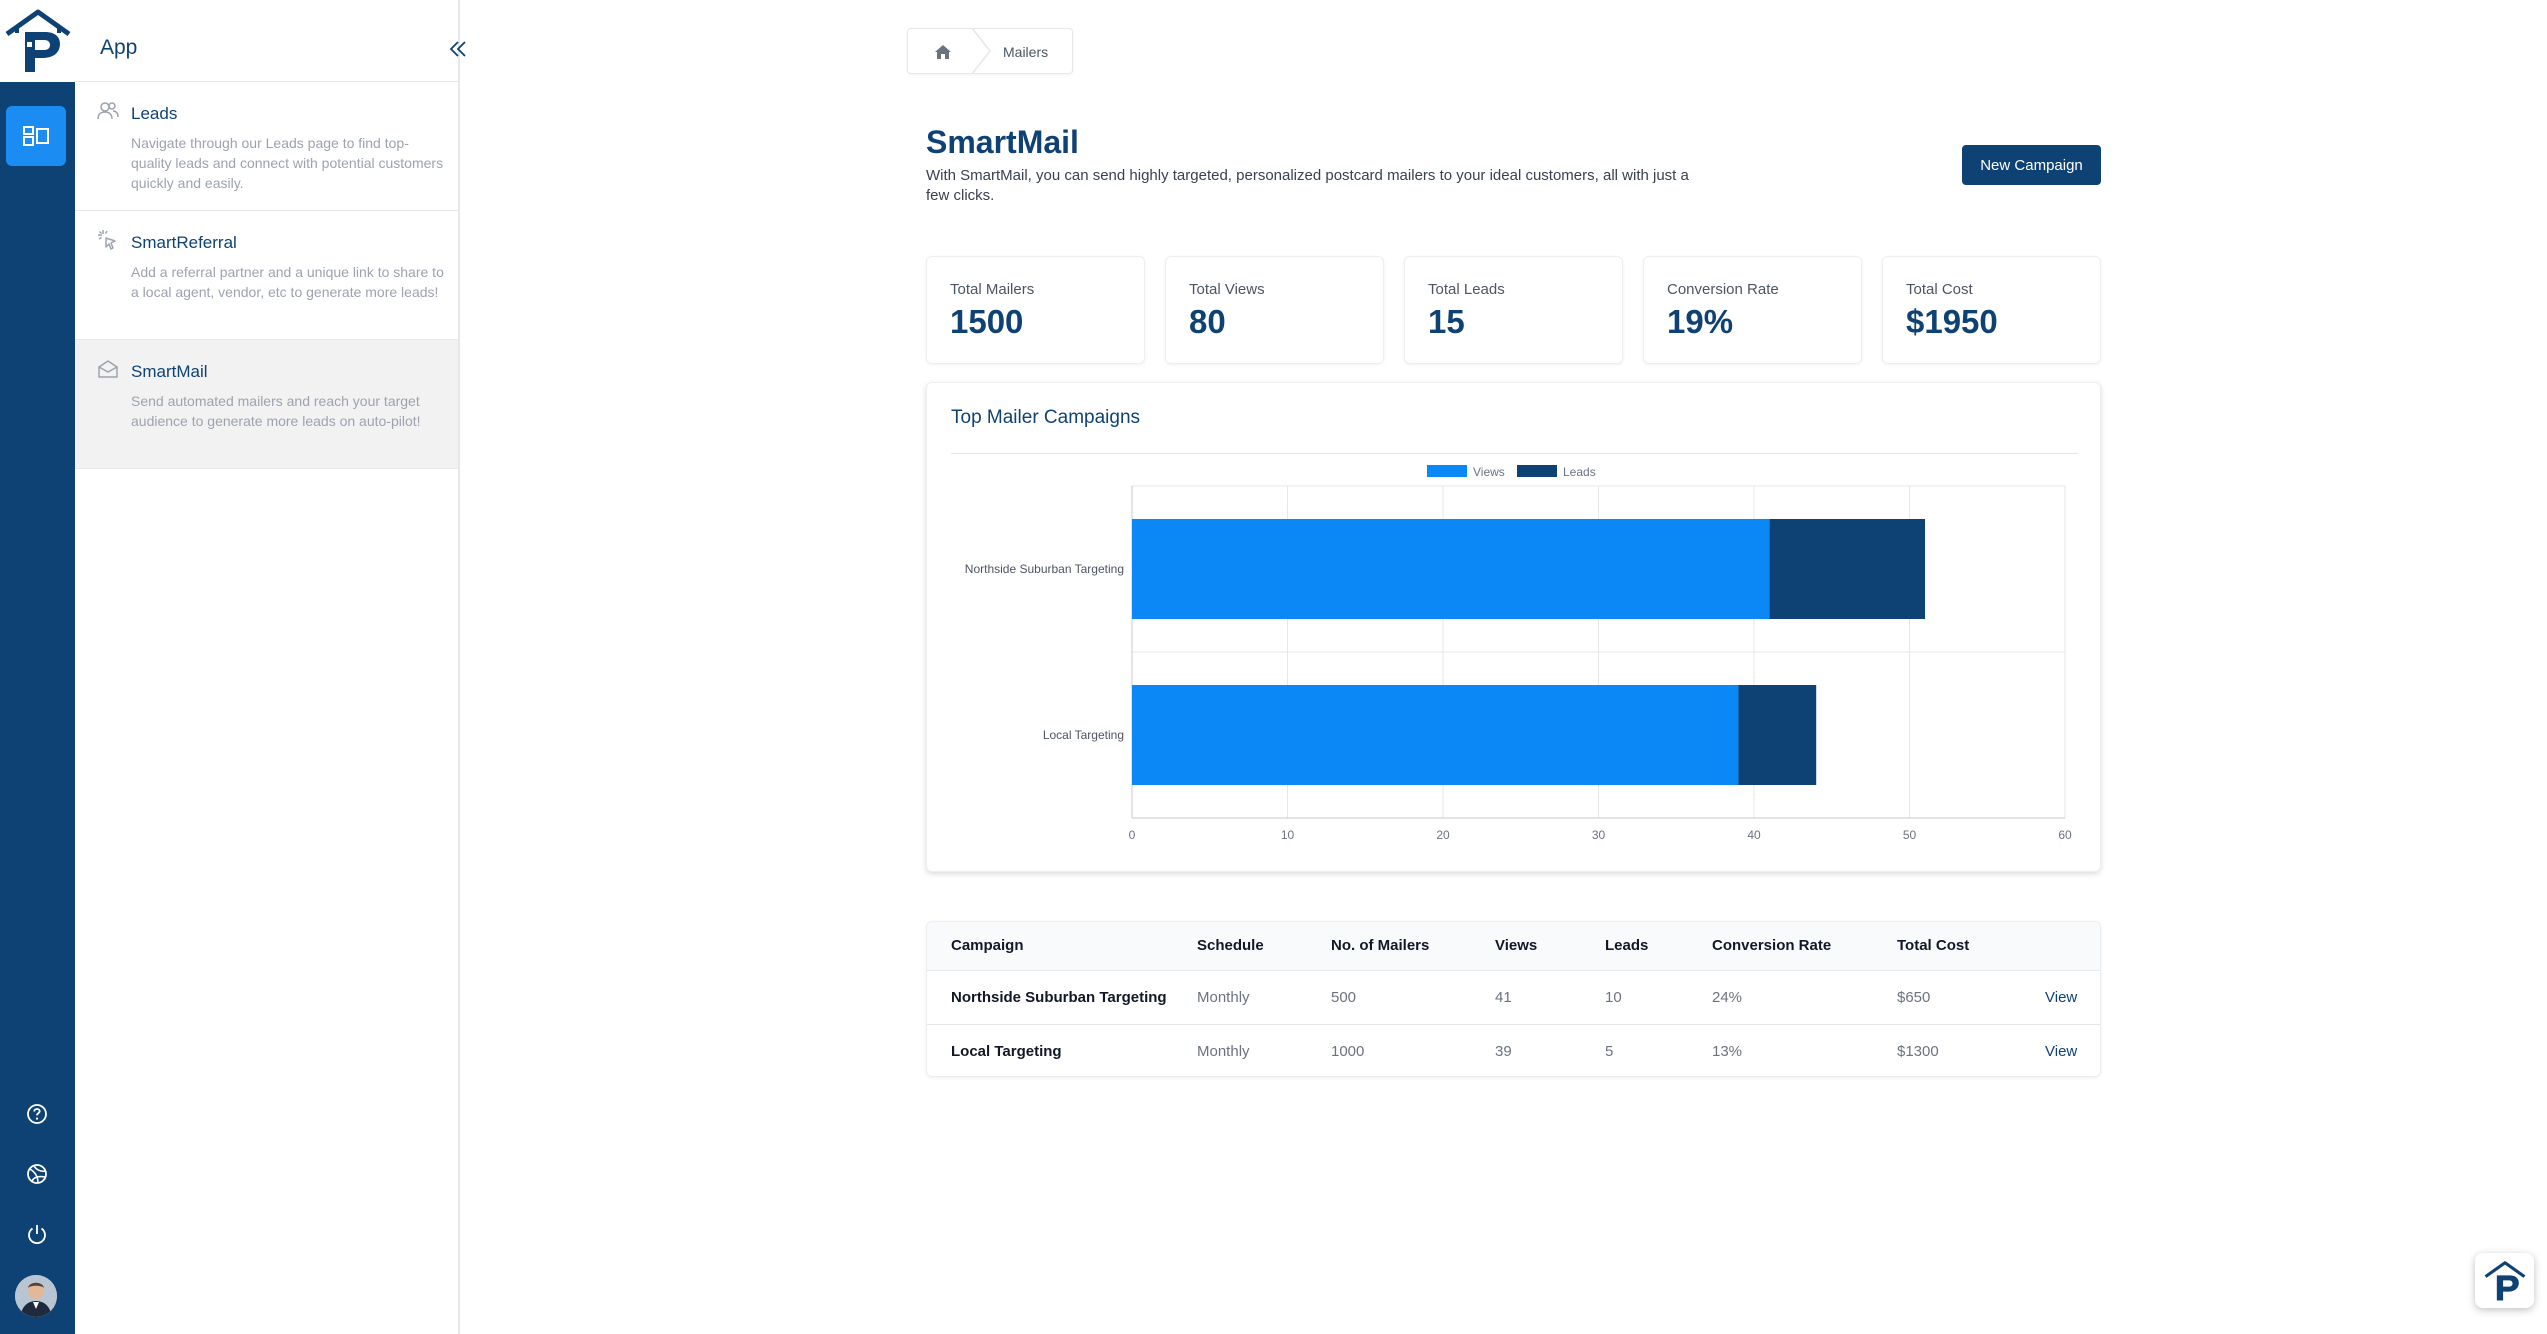 This screenshot has width=2547, height=1334. I want to click on x-tick-label: 10, so click(1288, 835).